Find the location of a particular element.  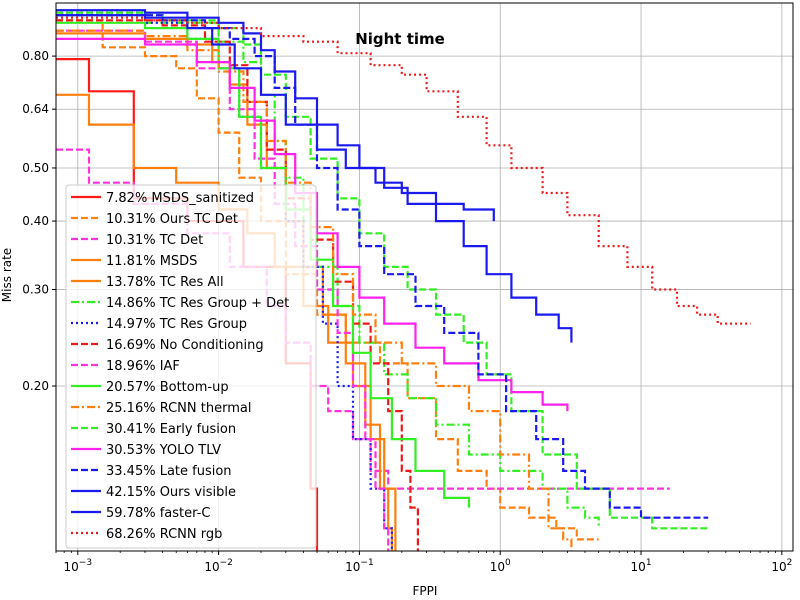

legend-label: 14.86% TC Res Group + Det is located at coordinates (197, 303).